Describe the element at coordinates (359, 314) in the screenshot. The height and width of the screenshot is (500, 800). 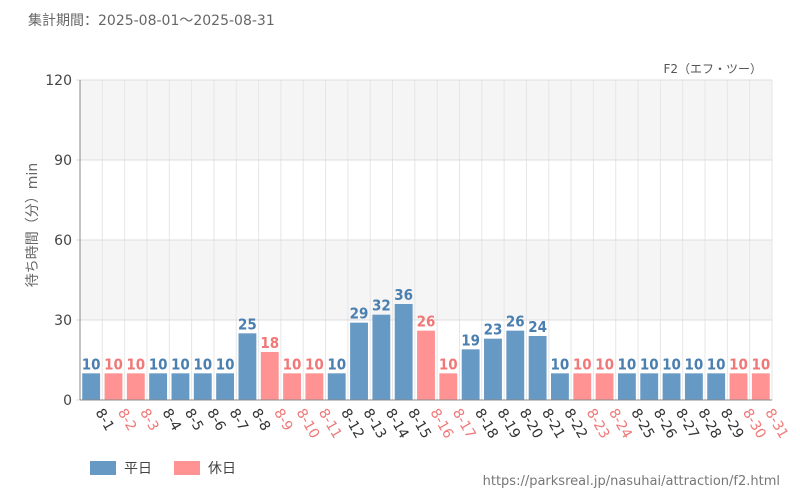
I see `value-label: 29` at that location.